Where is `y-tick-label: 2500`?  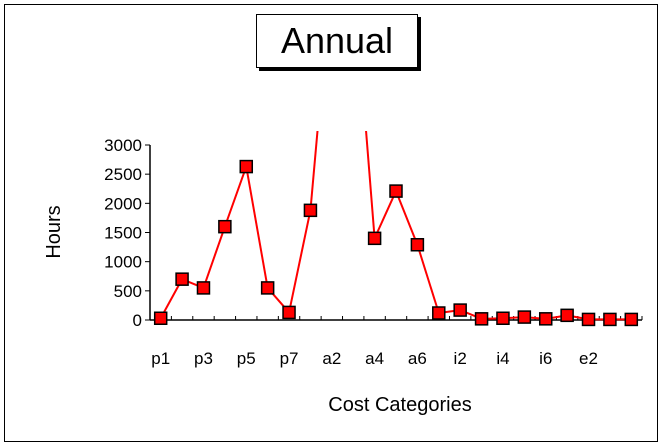 y-tick-label: 2500 is located at coordinates (123, 174).